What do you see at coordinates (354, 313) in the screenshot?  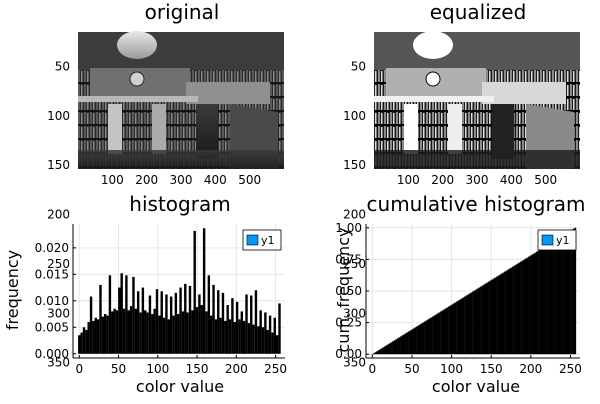 I see `y-tick-label: 300` at bounding box center [354, 313].